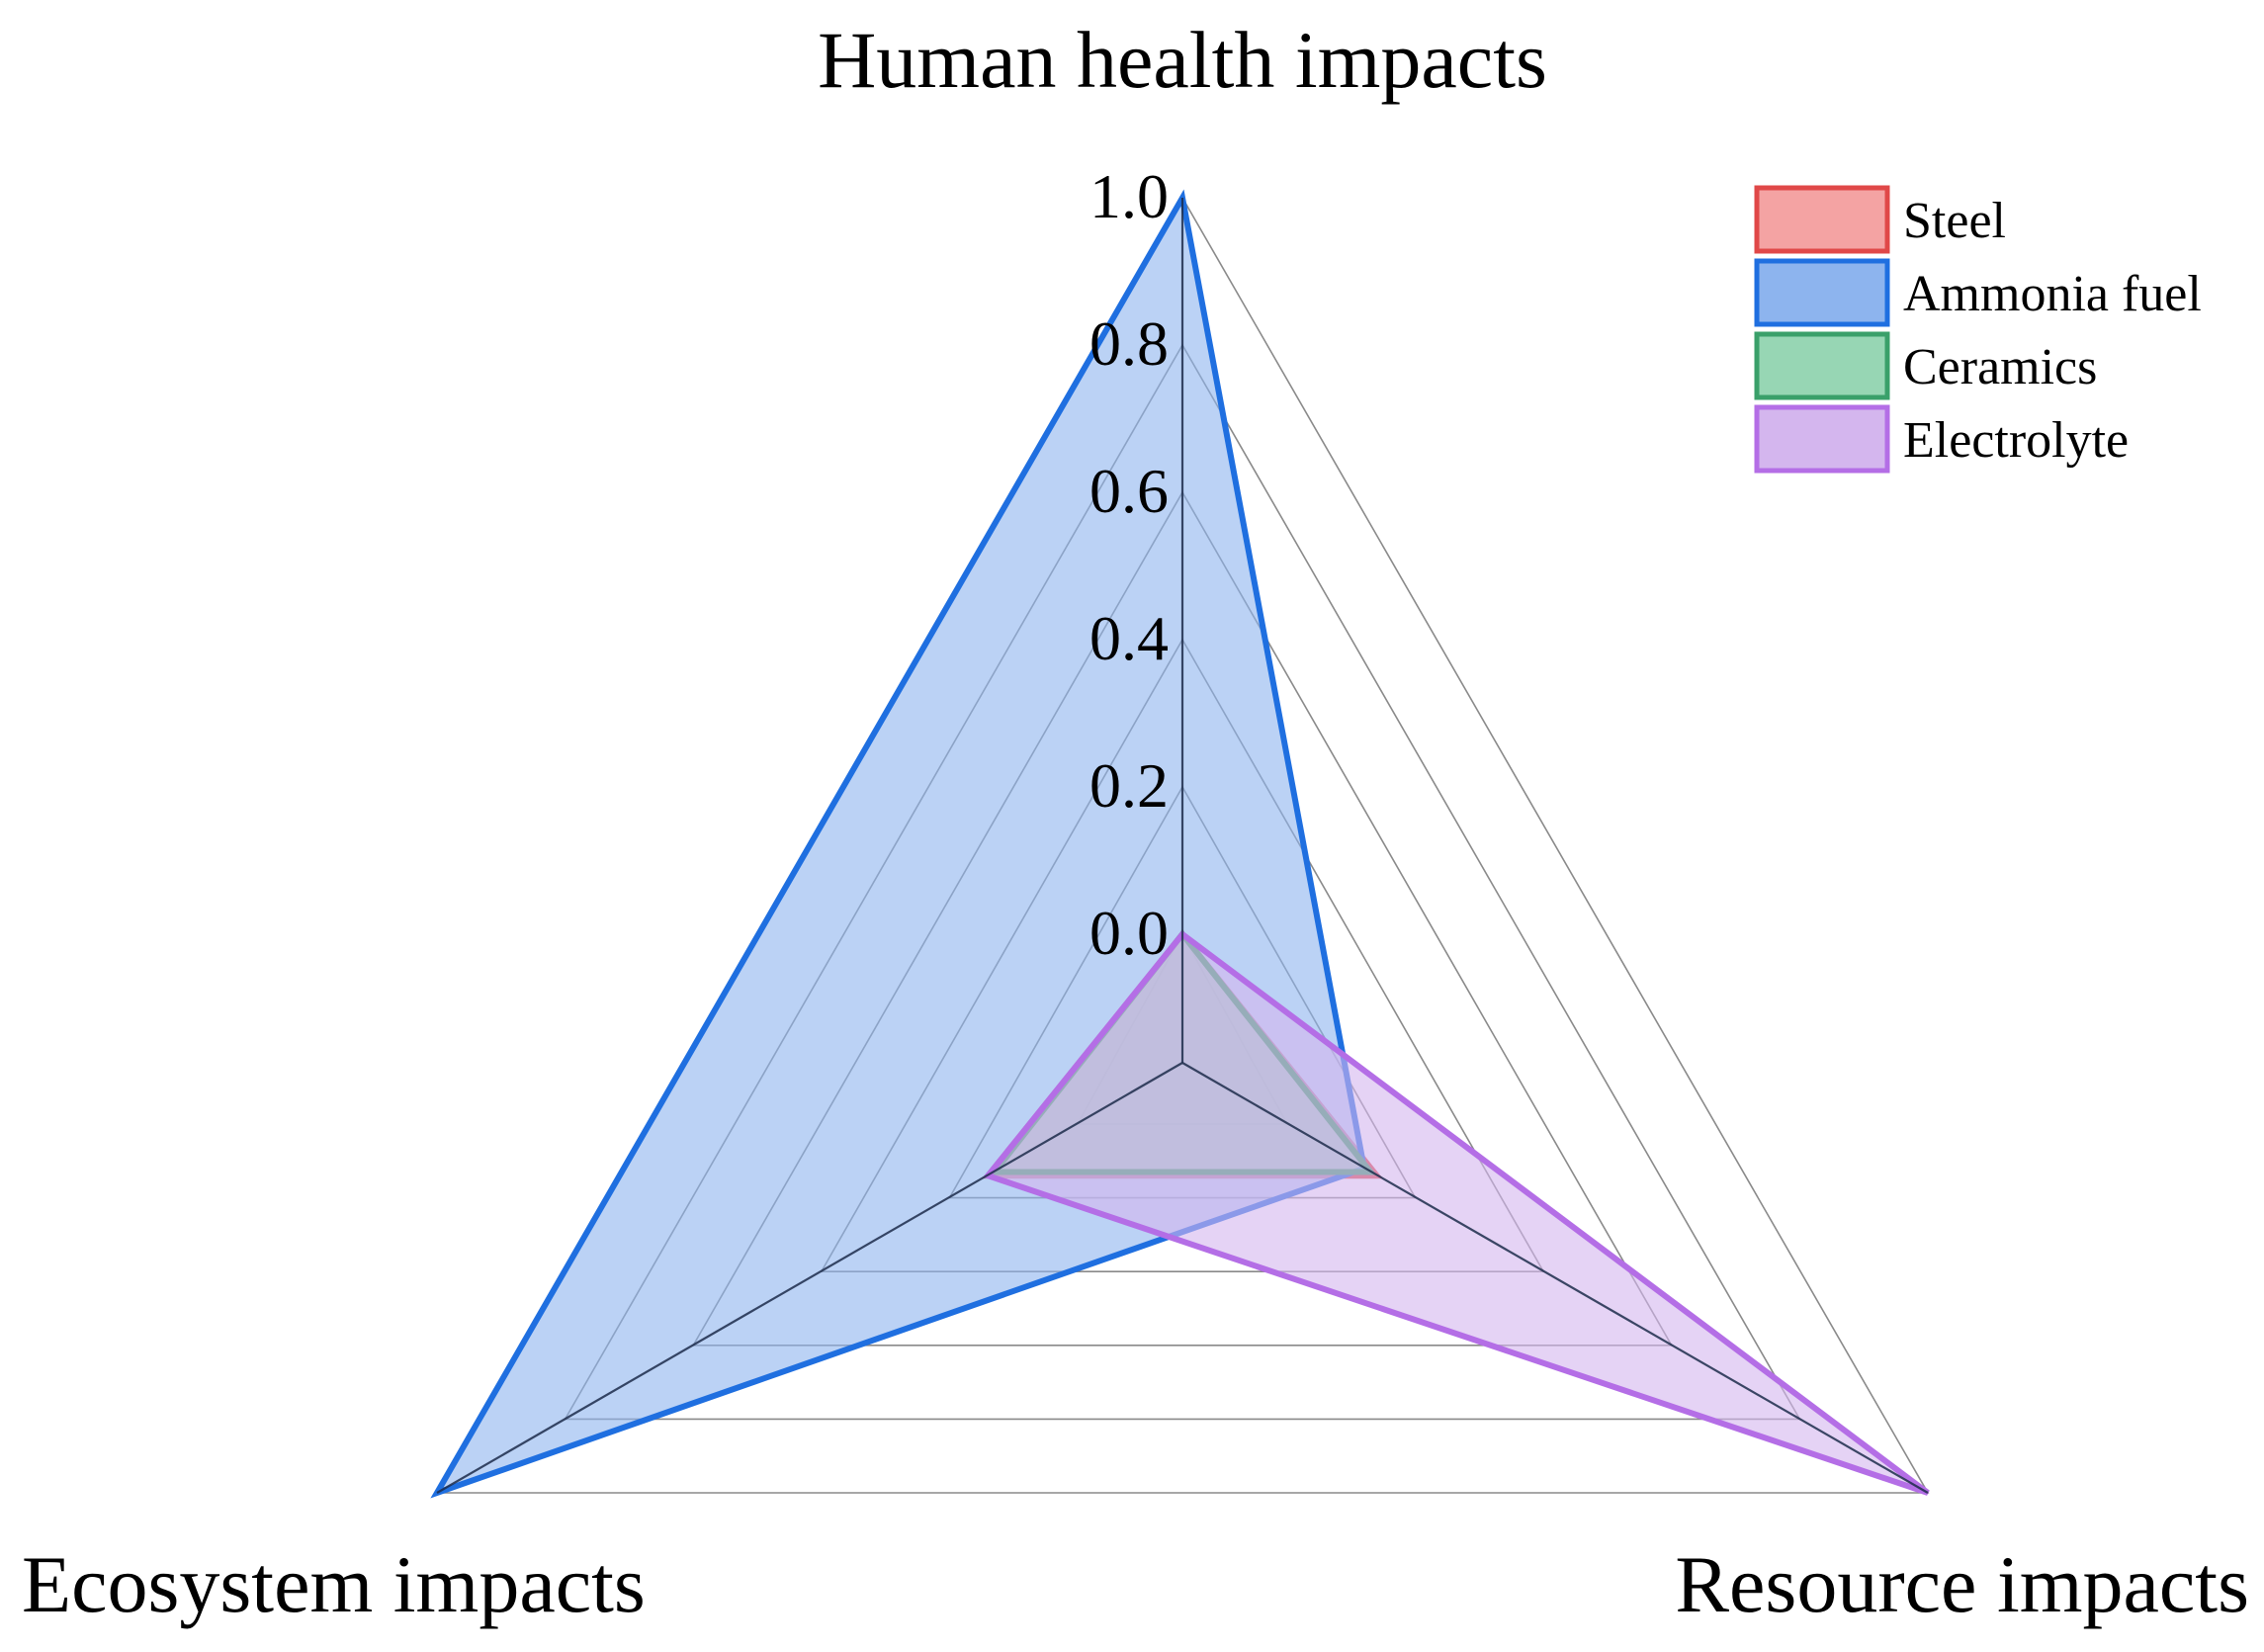 The image size is (2264, 1652). Describe the element at coordinates (1962, 1584) in the screenshot. I see `axis-title-resource: Resource impacts` at that location.